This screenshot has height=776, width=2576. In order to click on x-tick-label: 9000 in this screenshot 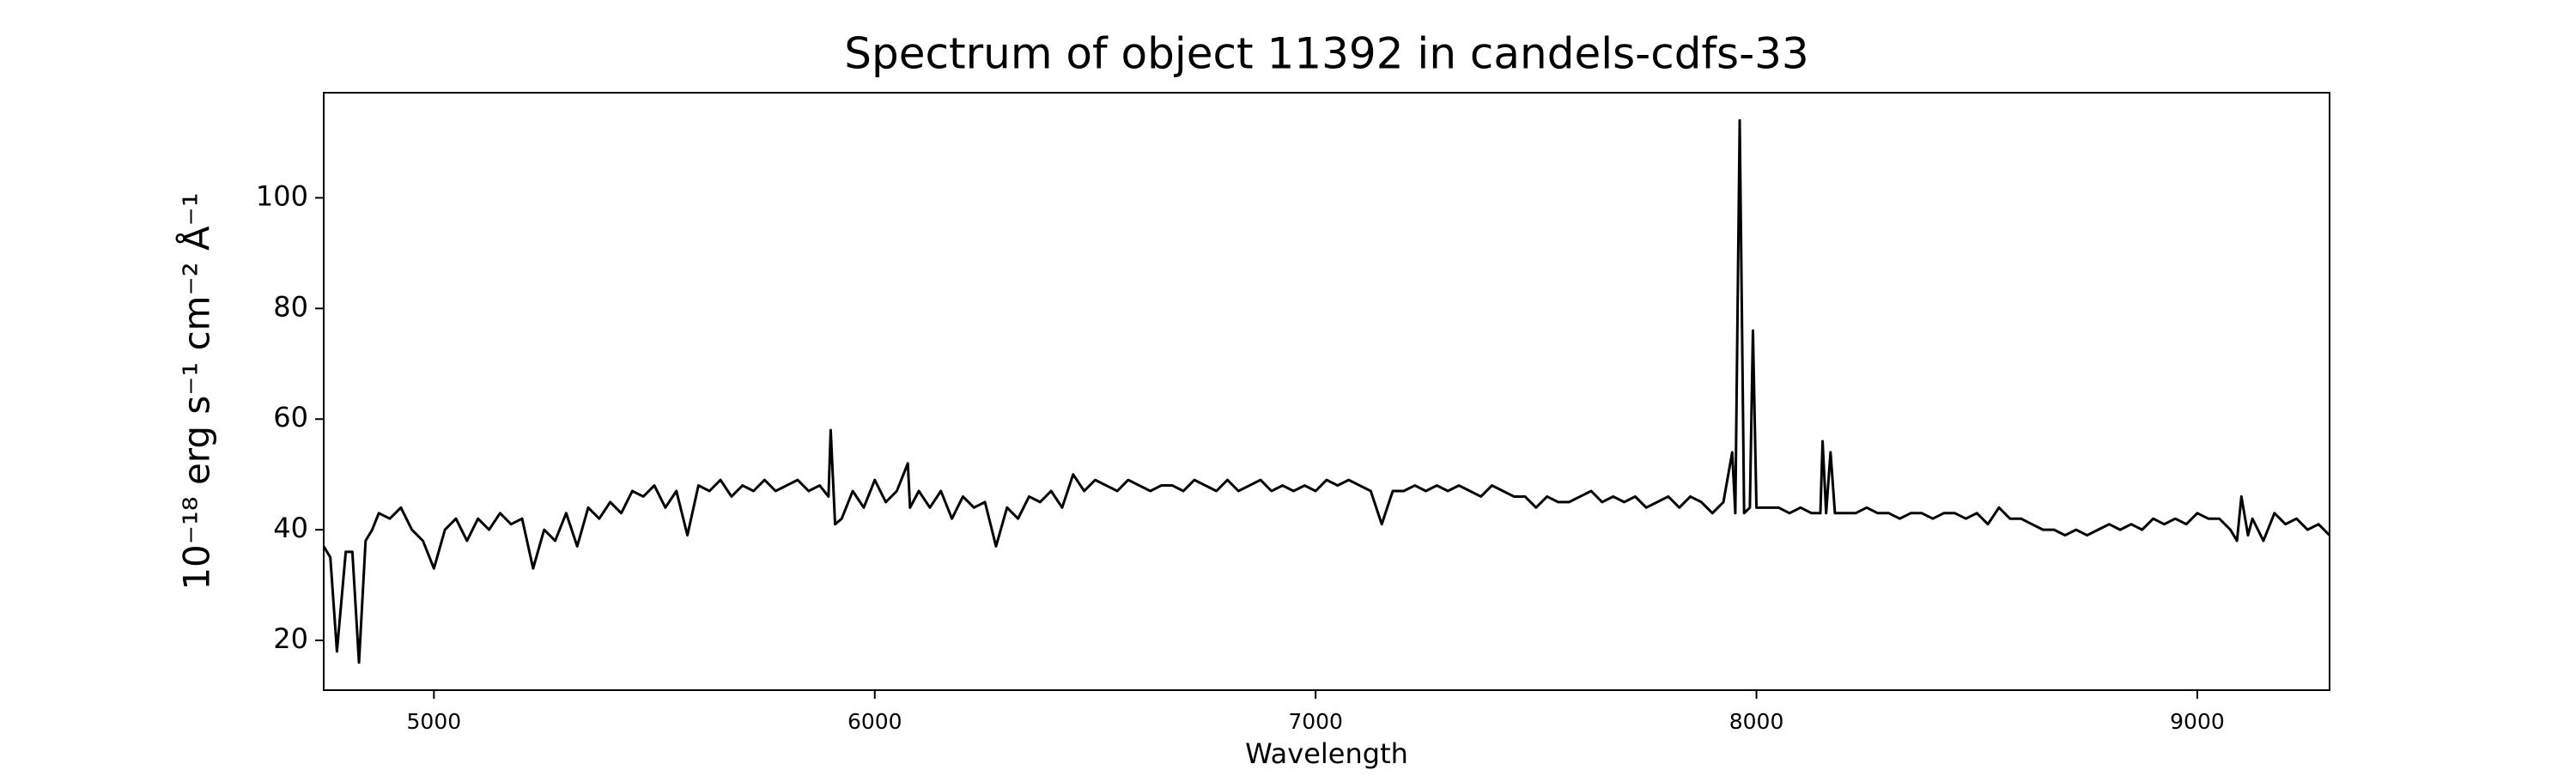, I will do `click(2197, 721)`.